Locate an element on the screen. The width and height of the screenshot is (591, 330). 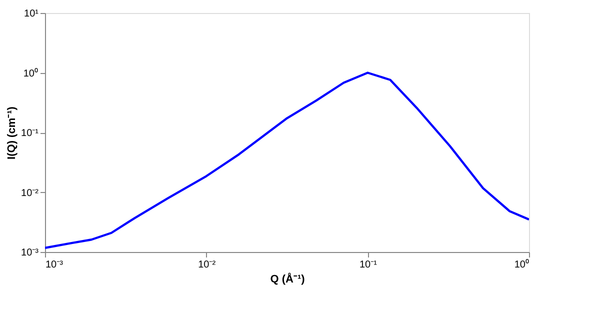
x-tick-label: 10⁻² is located at coordinates (207, 265).